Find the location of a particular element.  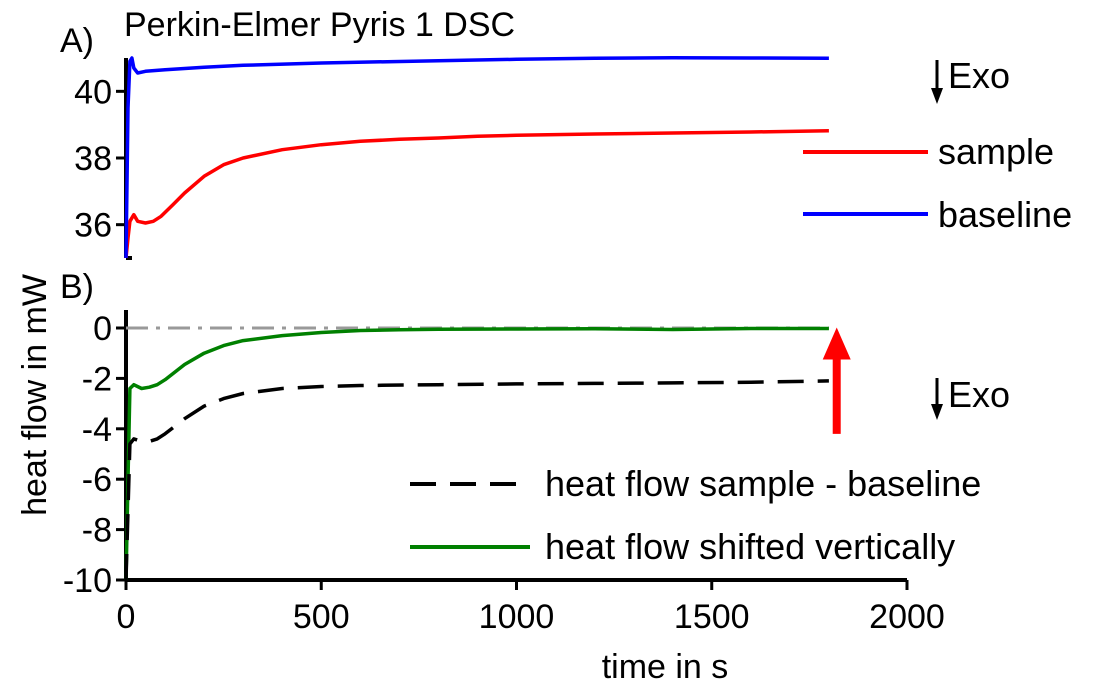

panel-b-x-ticks: 0 500 1000 1500 2000 is located at coordinates (531, 608).